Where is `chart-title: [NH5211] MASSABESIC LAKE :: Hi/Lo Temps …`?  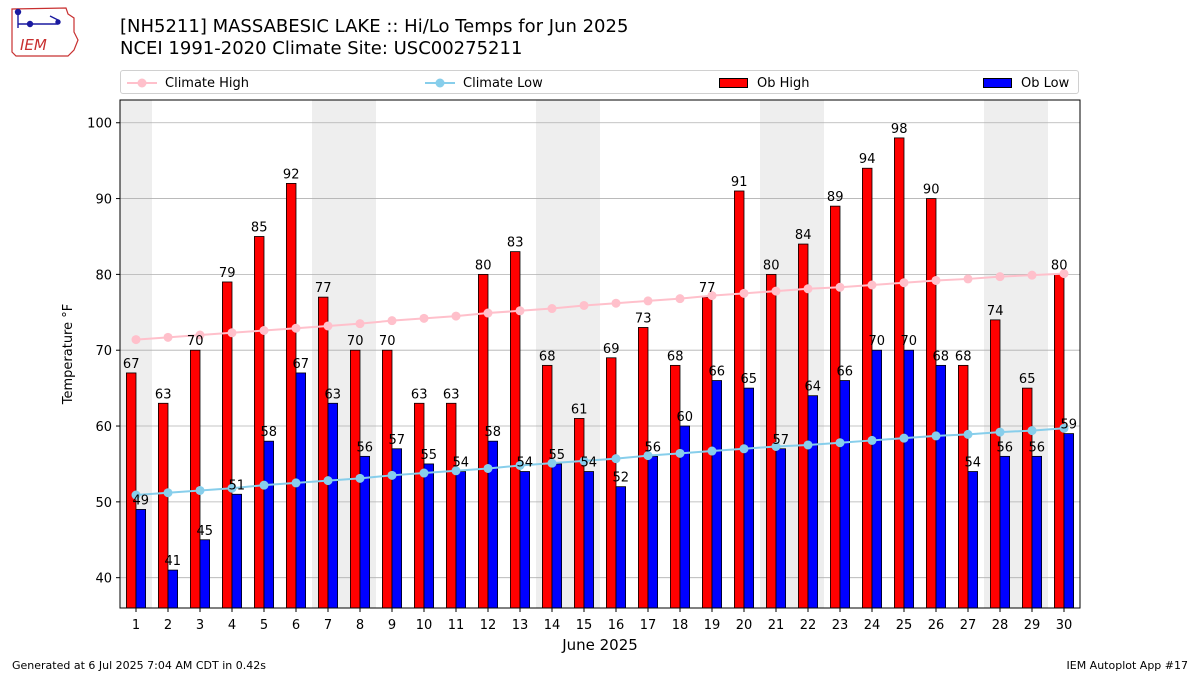 chart-title: [NH5211] MASSABESIC LAKE :: Hi/Lo Temps … is located at coordinates (374, 38).